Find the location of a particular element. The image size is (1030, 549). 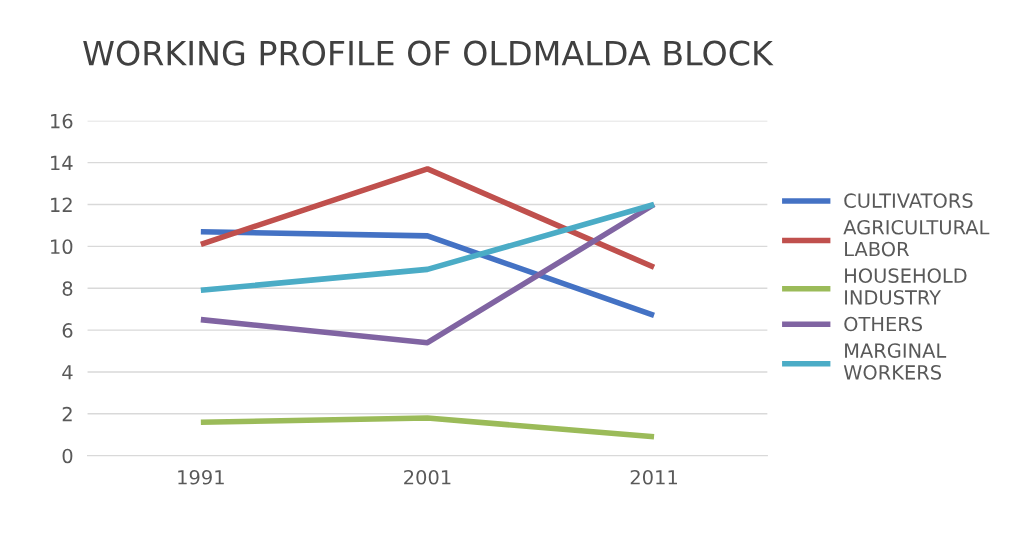

y-tick-label: 14 is located at coordinates (62, 163).